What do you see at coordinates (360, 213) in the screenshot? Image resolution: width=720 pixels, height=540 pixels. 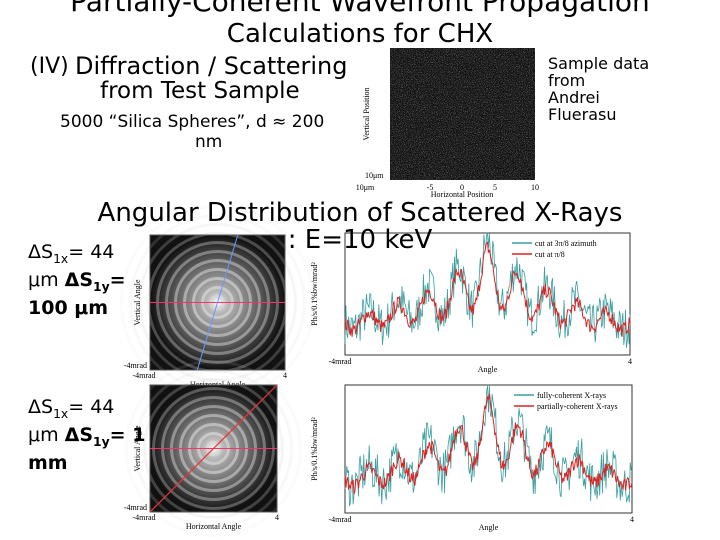 I see `heading: Angular Distribution of Scattered X-Rays` at bounding box center [360, 213].